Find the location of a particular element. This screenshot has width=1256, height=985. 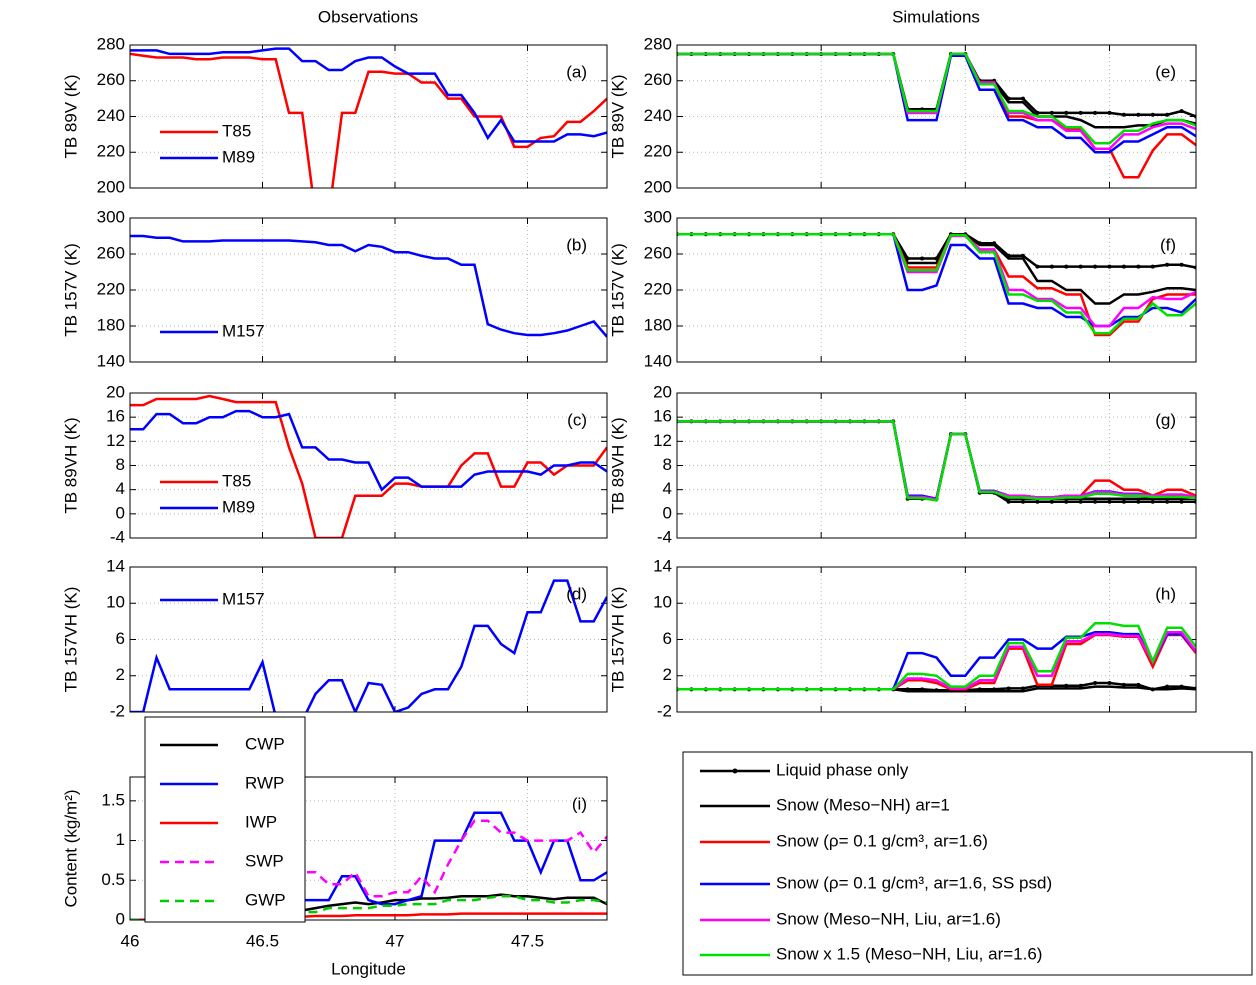

x-tick-label: 46.5 is located at coordinates (262, 940).